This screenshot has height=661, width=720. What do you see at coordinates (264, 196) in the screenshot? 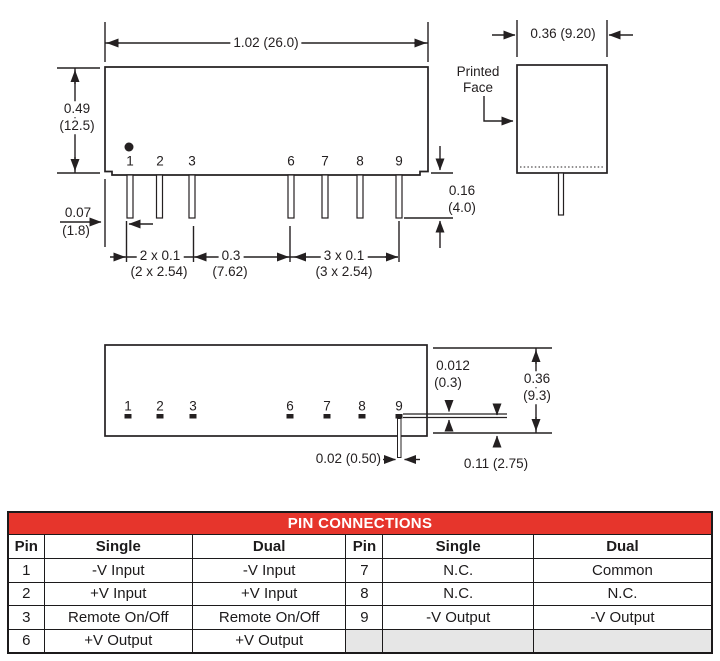
I see `front-view-pins` at bounding box center [264, 196].